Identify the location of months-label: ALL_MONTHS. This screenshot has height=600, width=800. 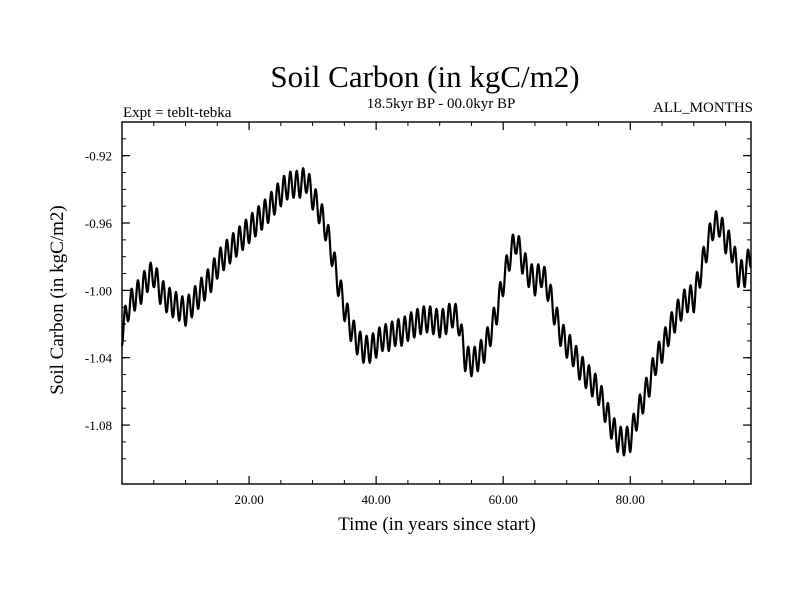
(703, 108).